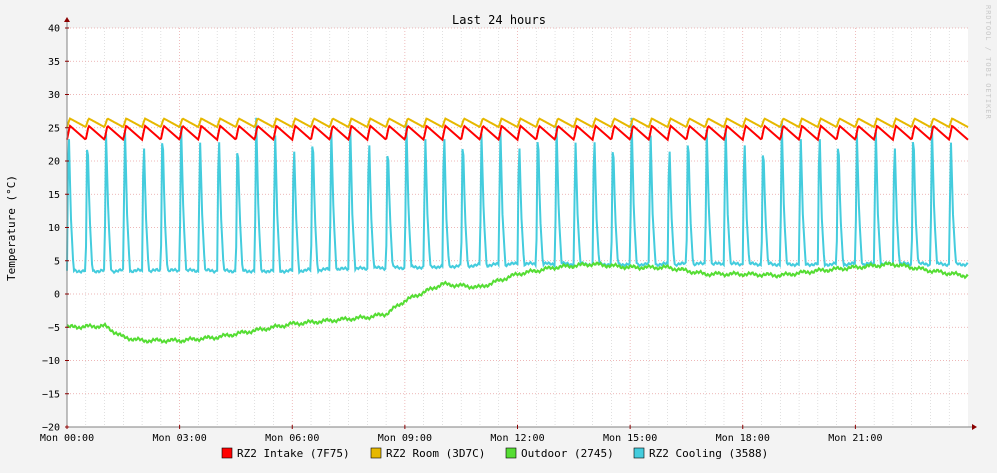  Describe the element at coordinates (743, 438) in the screenshot. I see `x-tick-label: Mon 18:00` at that location.